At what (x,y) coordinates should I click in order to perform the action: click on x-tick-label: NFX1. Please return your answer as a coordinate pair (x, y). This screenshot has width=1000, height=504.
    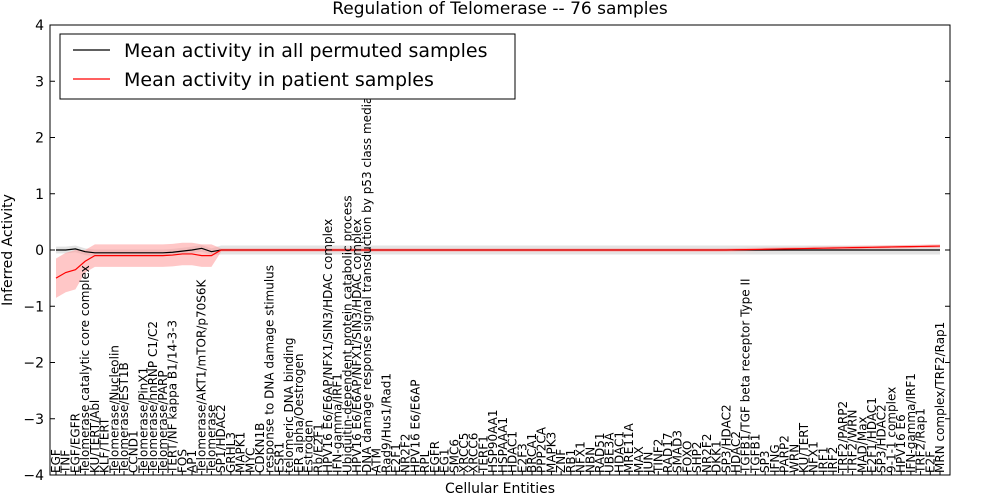
    Looking at the image, I should click on (814, 457).